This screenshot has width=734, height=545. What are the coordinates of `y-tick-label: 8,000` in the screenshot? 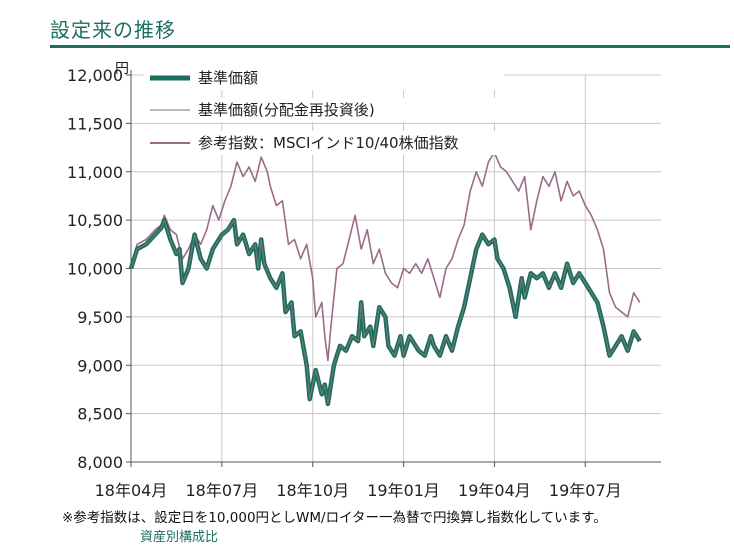 It's located at (100, 462).